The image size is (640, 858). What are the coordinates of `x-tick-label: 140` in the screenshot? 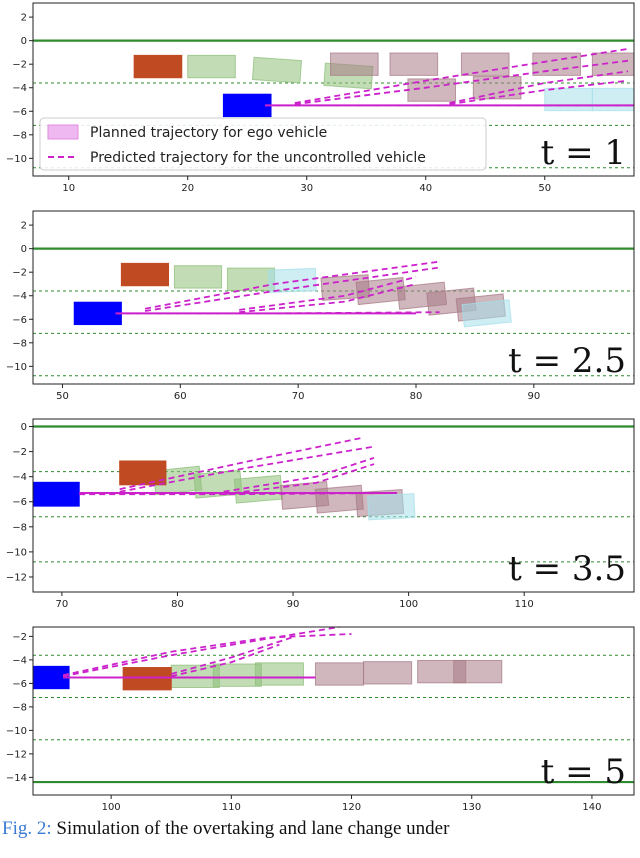 It's located at (591, 807).